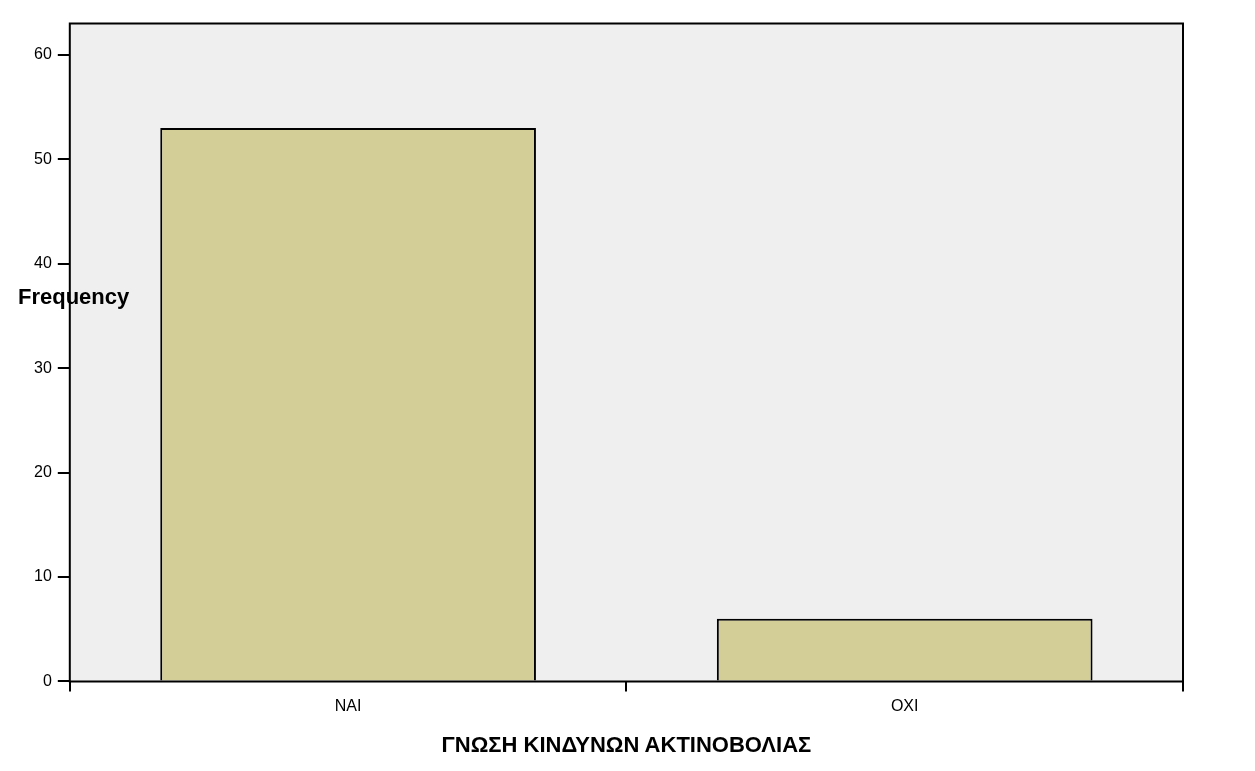 The width and height of the screenshot is (1255, 771). What do you see at coordinates (43, 471) in the screenshot?
I see `y-tick-label: 20` at bounding box center [43, 471].